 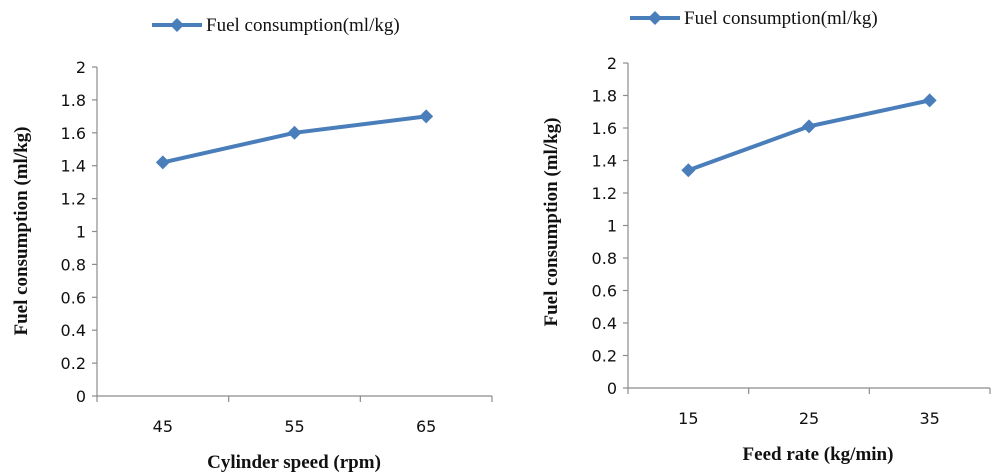 I want to click on x-tick-label: 15, so click(x=688, y=418).